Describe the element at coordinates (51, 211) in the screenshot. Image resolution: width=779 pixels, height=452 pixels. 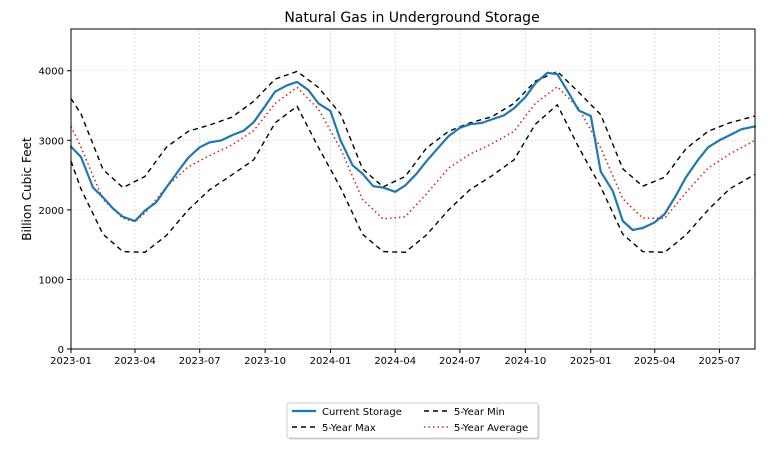
I see `y-tick-label: 2000` at that location.